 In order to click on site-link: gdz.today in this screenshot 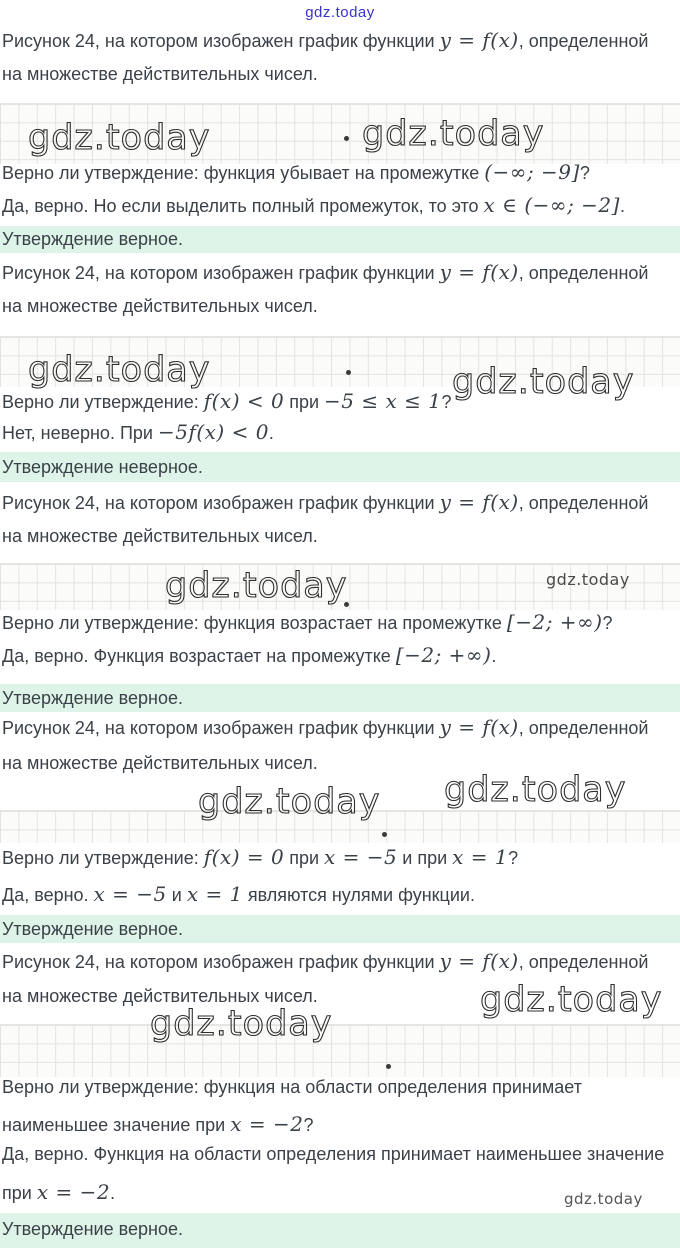, I will do `click(340, 12)`.